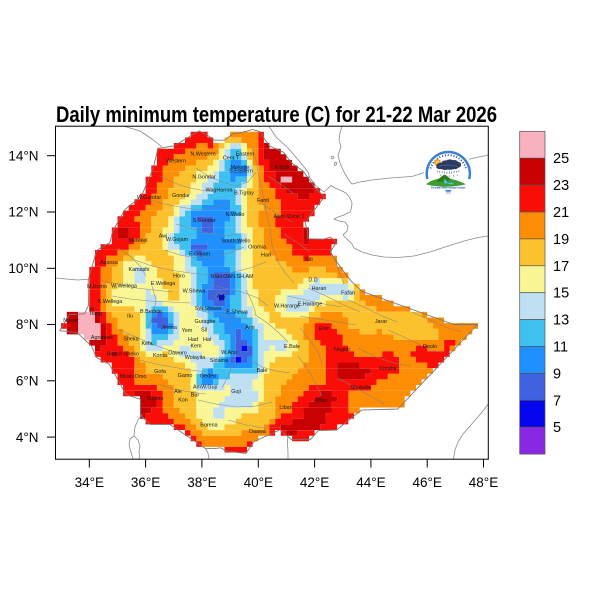 This screenshot has height=600, width=600. Describe the element at coordinates (266, 256) in the screenshot. I see `svg-text: Hari` at that location.